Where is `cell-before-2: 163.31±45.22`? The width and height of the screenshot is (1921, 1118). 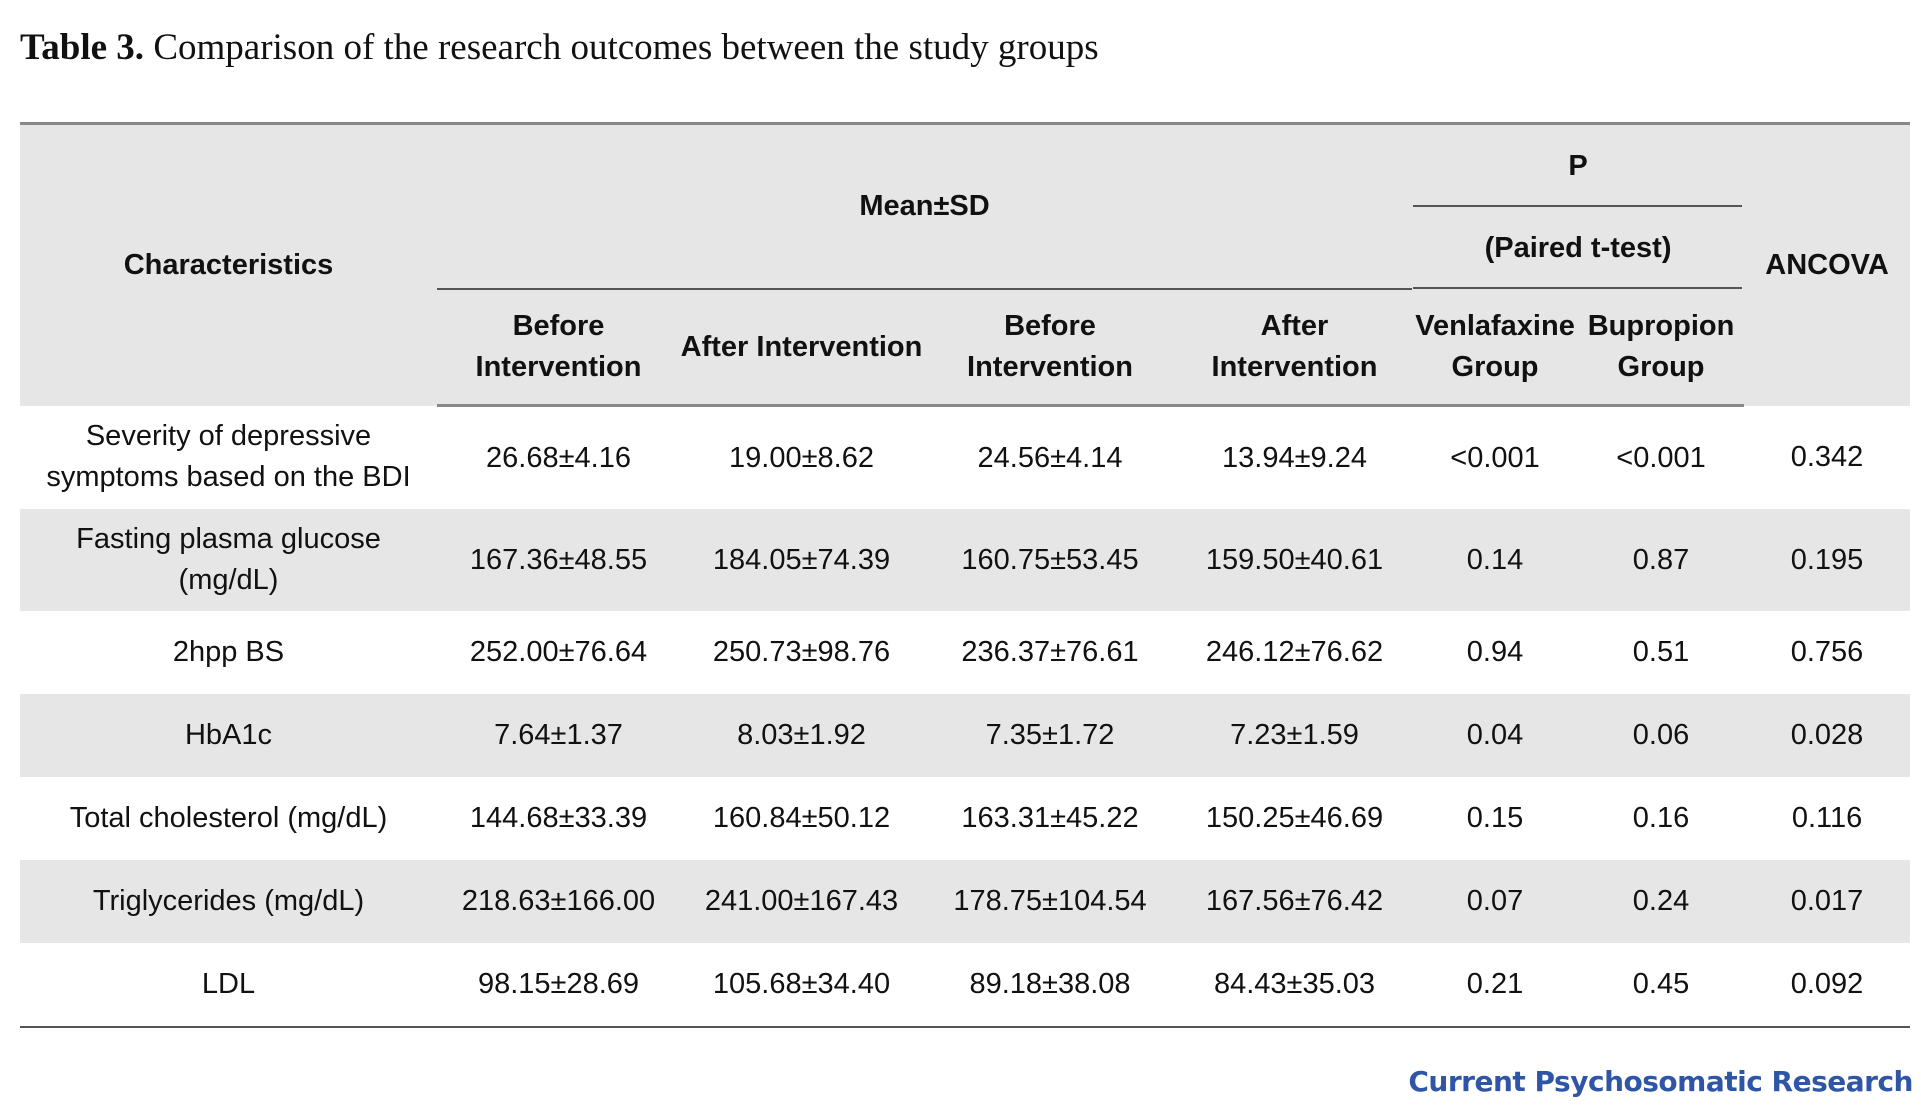 cell-before-2: 163.31±45.22 is located at coordinates (1050, 818).